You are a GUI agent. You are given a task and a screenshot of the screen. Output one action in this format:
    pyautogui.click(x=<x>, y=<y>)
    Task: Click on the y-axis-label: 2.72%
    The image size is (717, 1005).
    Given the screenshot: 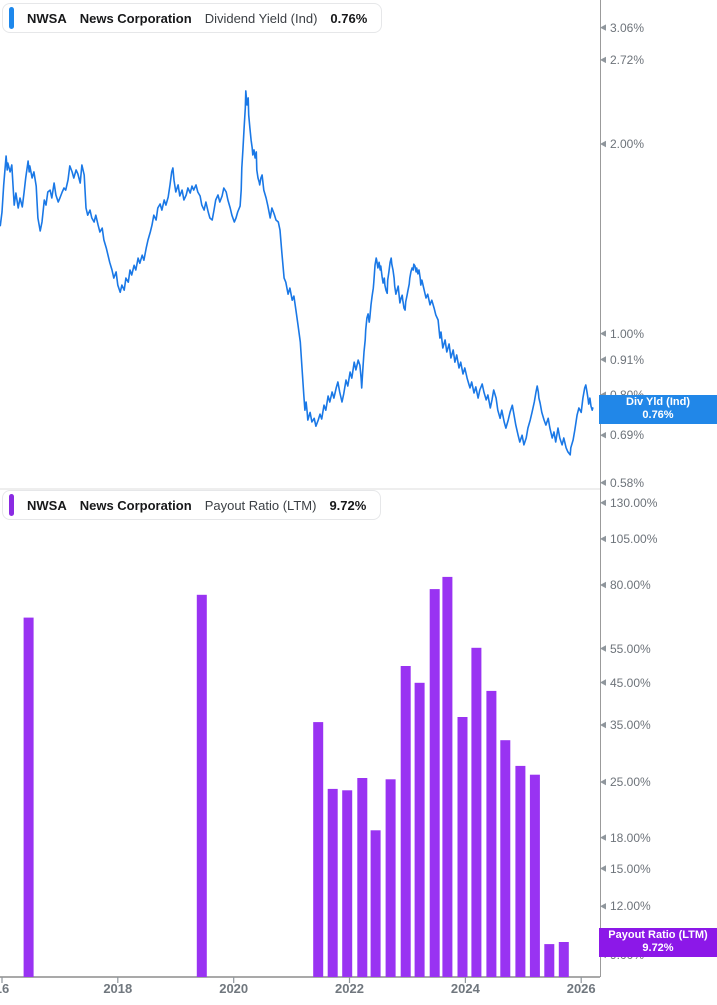 What is the action you would take?
    pyautogui.click(x=627, y=59)
    